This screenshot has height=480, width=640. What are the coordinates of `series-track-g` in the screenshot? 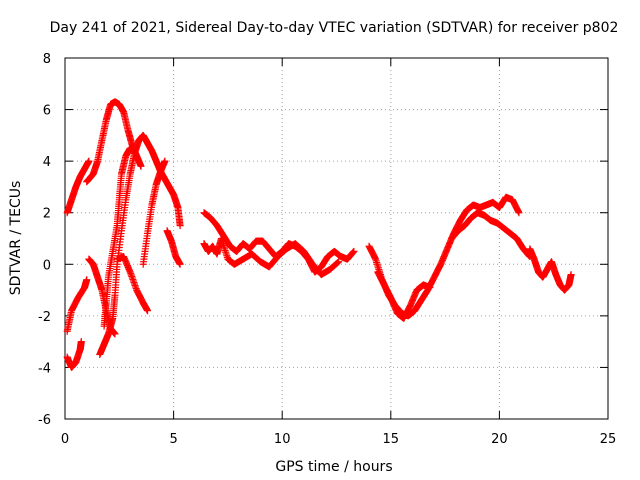 It's located at (117, 237).